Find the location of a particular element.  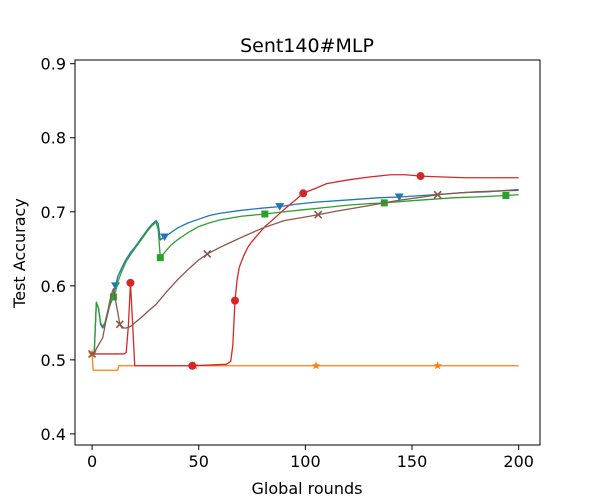

x-tick-label: 200 is located at coordinates (518, 461).